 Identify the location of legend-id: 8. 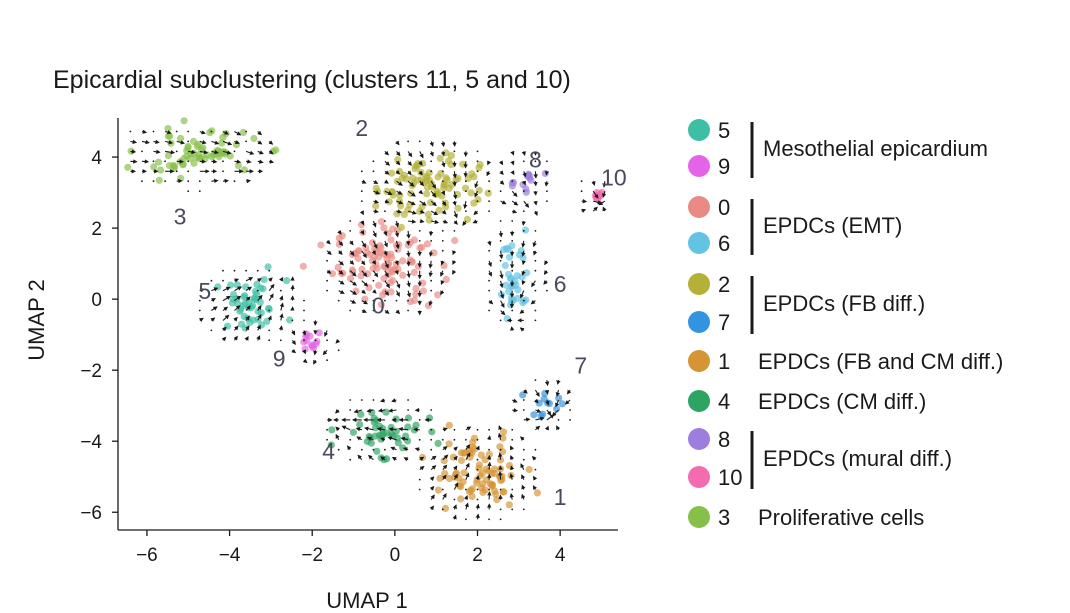
(724, 439).